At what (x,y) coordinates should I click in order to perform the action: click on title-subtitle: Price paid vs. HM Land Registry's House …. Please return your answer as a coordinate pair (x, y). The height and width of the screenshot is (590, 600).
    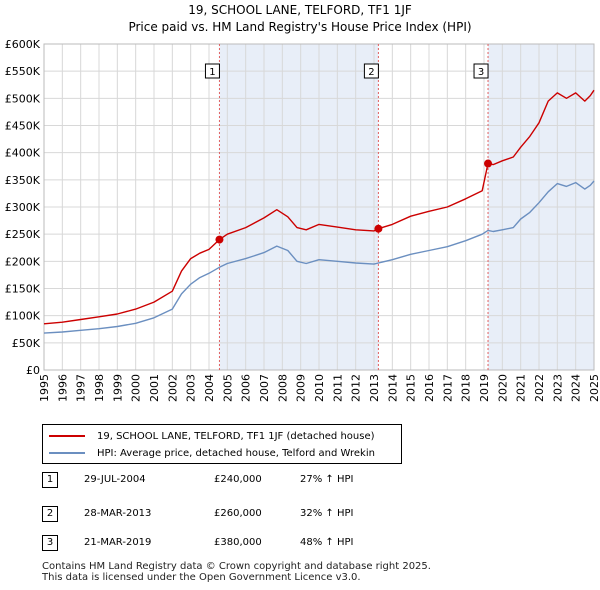
    Looking at the image, I should click on (300, 27).